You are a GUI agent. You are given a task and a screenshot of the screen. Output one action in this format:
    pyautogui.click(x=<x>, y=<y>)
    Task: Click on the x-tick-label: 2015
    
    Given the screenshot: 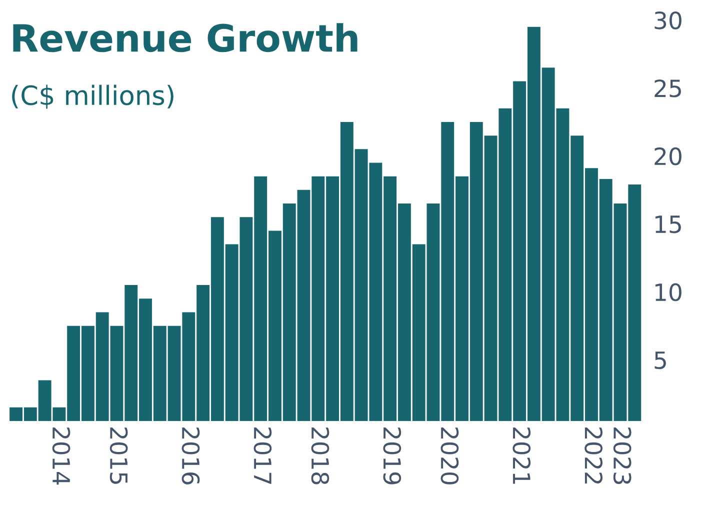 What is the action you would take?
    pyautogui.click(x=119, y=456)
    